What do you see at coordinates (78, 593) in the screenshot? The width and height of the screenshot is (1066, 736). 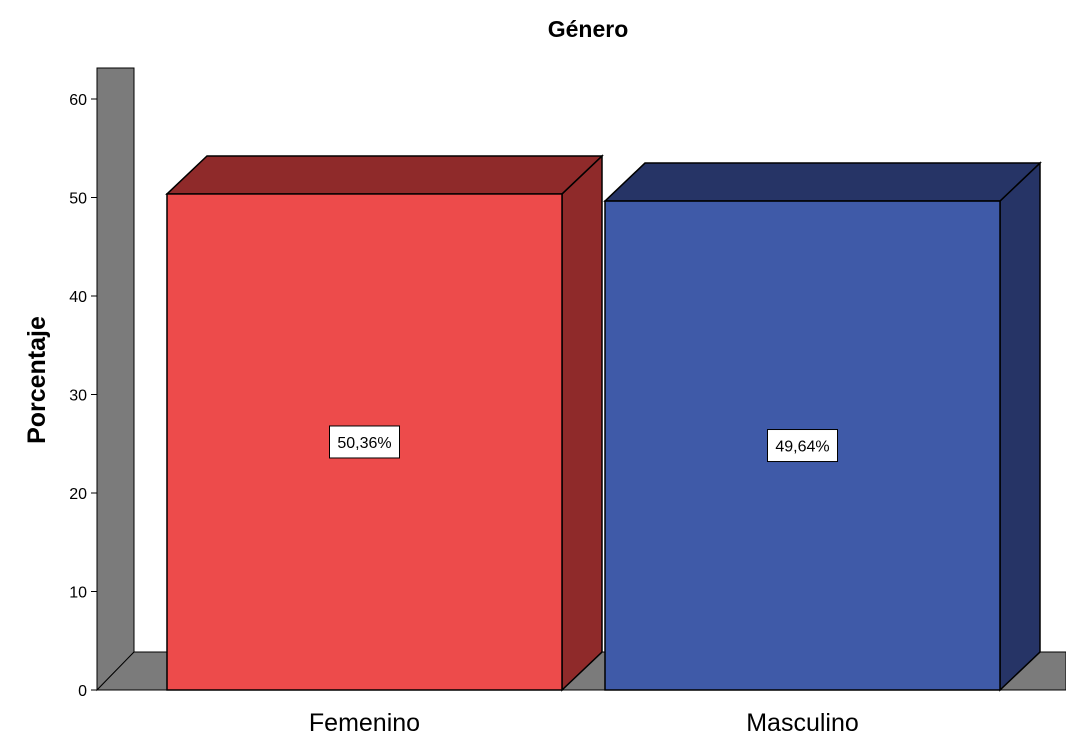 I see `y-tick-label: 10` at bounding box center [78, 593].